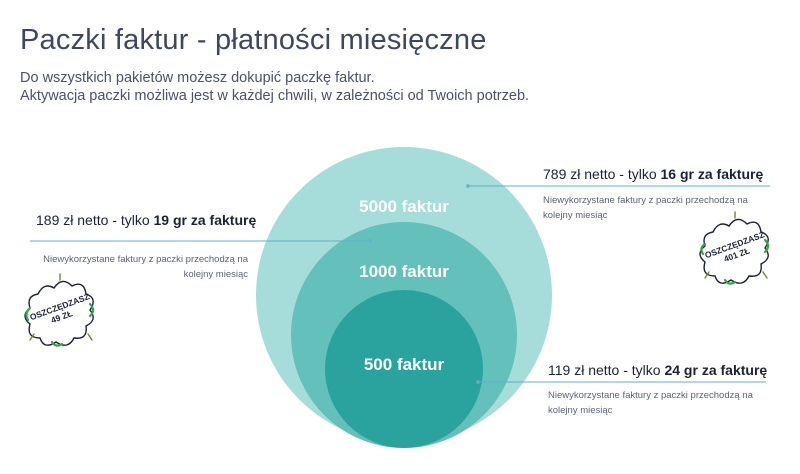 The image size is (800, 474). I want to click on savings-badge-left, so click(59, 310).